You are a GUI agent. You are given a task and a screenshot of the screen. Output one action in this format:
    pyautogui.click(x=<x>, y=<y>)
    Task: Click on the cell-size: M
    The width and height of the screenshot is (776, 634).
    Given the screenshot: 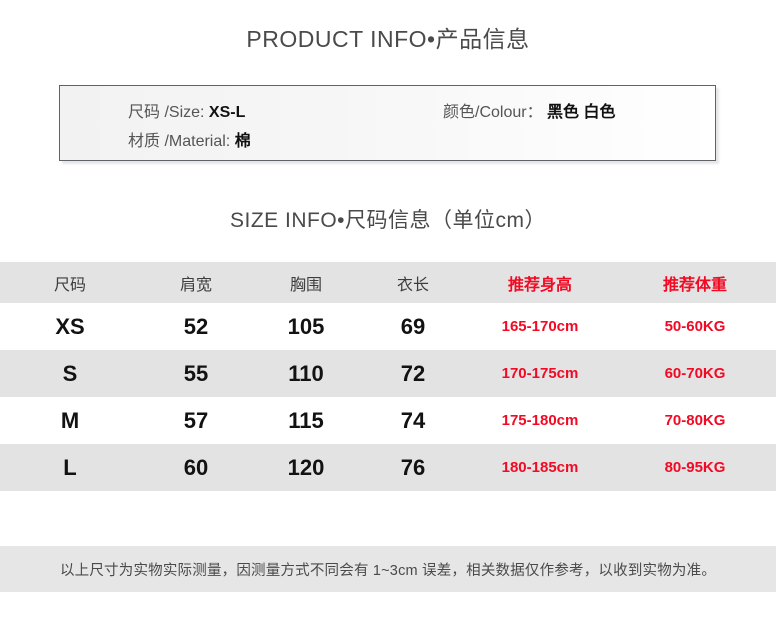 What is the action you would take?
    pyautogui.click(x=70, y=420)
    